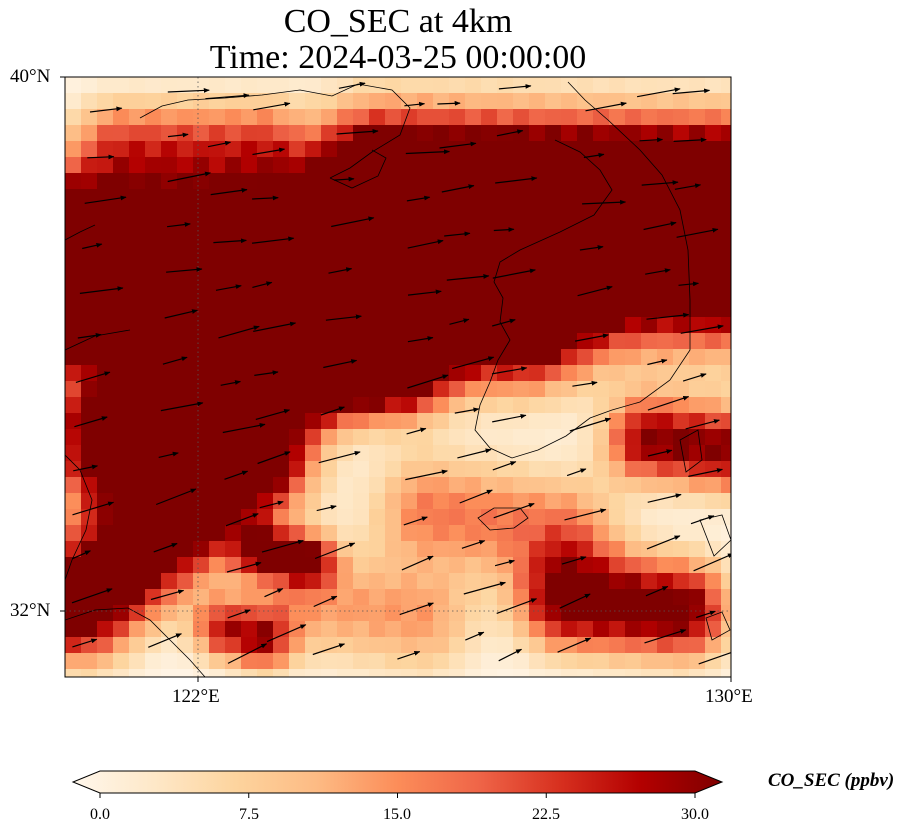  What do you see at coordinates (397, 814) in the screenshot?
I see `colorbar-tick-2: 15.0` at bounding box center [397, 814].